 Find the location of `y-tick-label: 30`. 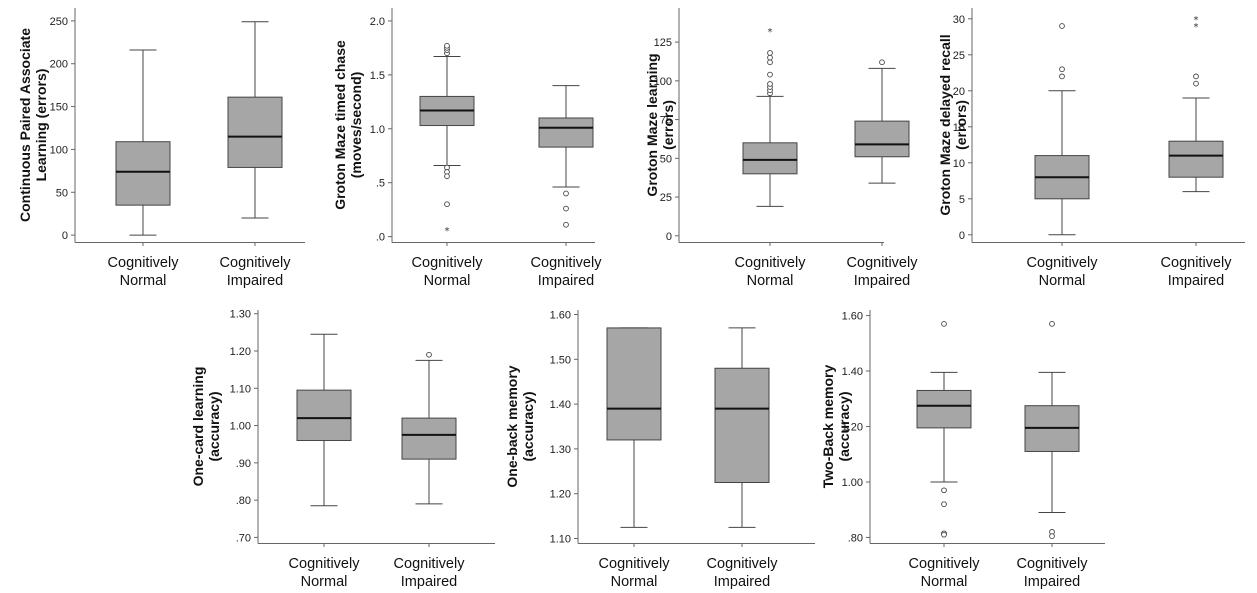

y-tick-label: 30 is located at coordinates (959, 20).